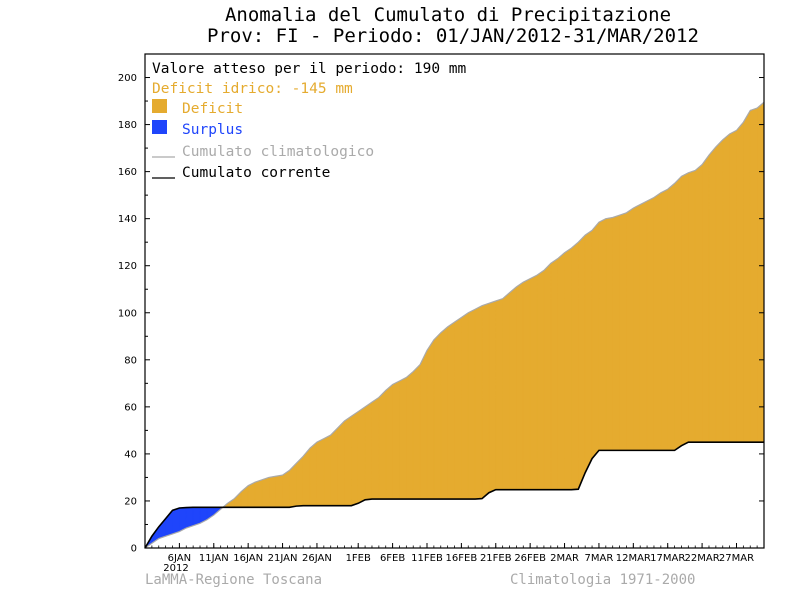  Describe the element at coordinates (175, 568) in the screenshot. I see `x-year-label: 2012` at that location.